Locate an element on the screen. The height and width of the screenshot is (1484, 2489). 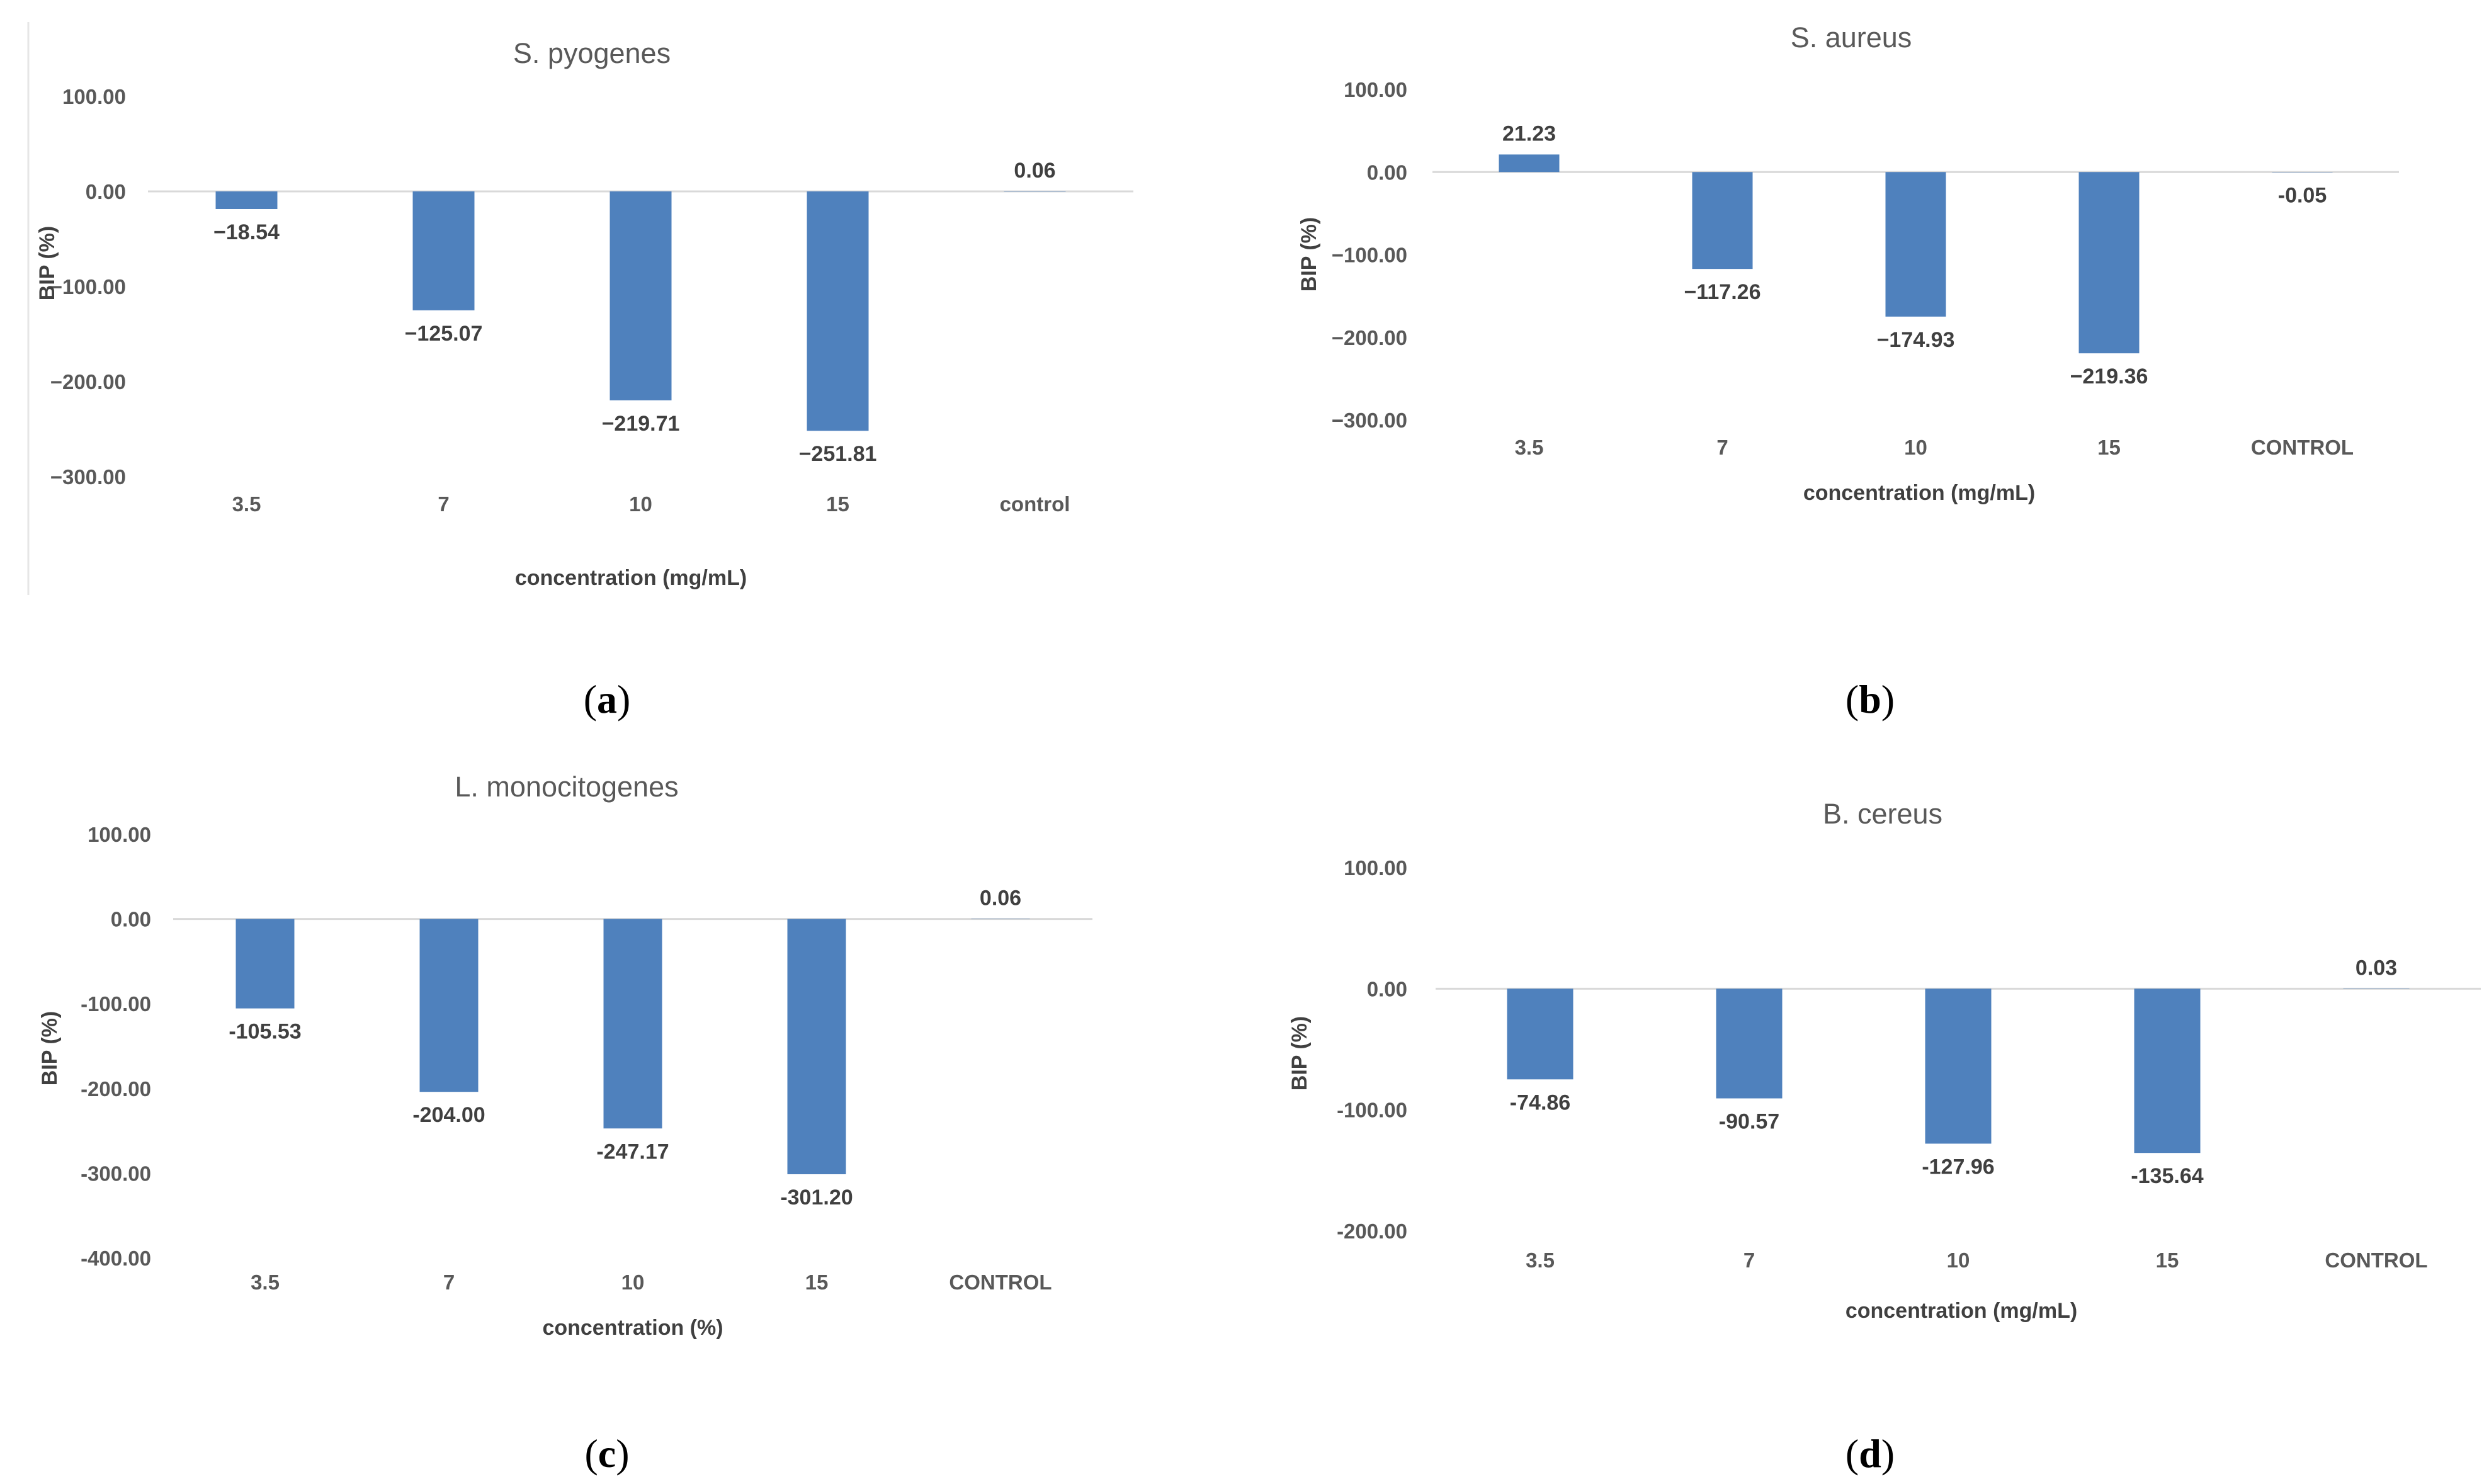
chart-b-yticks: 100.00 0.00 −100.00 −200.00 −300.00 is located at coordinates (1369, 255).